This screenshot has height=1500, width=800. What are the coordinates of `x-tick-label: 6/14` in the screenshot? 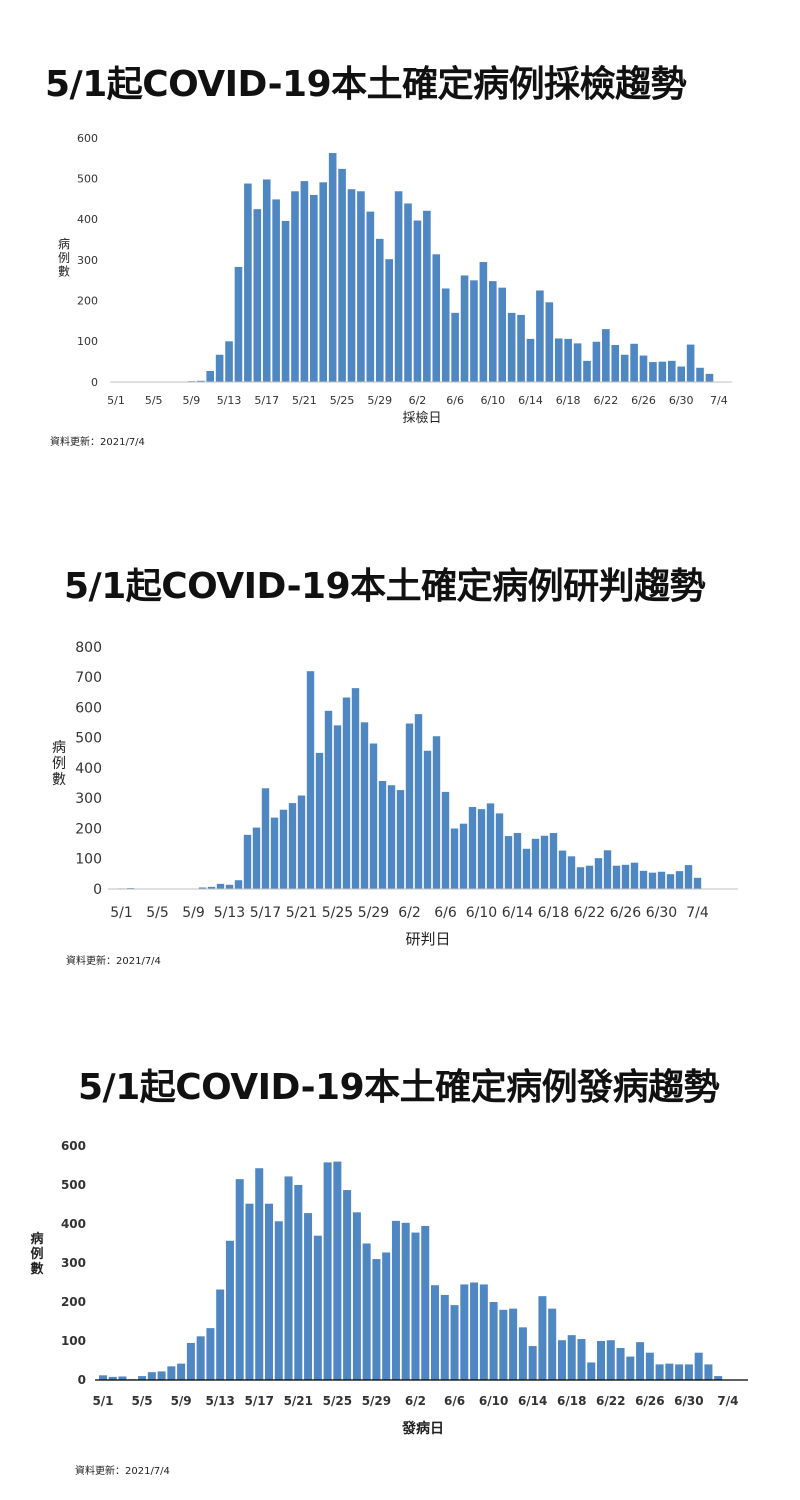 It's located at (532, 1401).